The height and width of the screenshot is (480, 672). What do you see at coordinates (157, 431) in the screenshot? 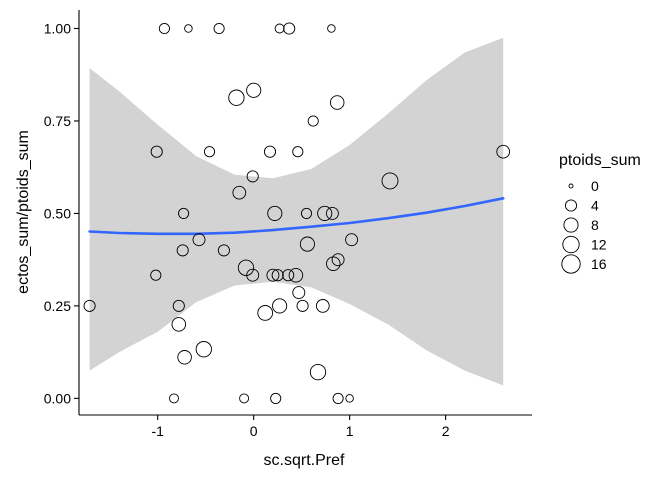
I see `x-tick-label: -1` at bounding box center [157, 431].